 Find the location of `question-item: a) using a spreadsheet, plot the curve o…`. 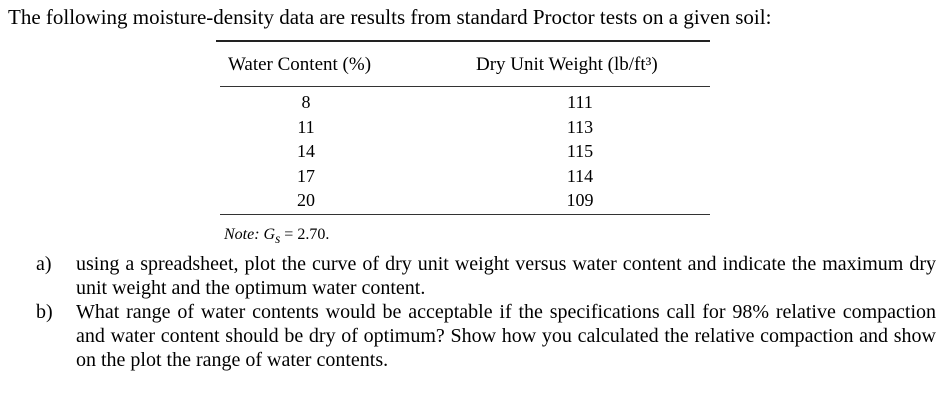

question-item: a) using a spreadsheet, plot the curve o… is located at coordinates (486, 276).